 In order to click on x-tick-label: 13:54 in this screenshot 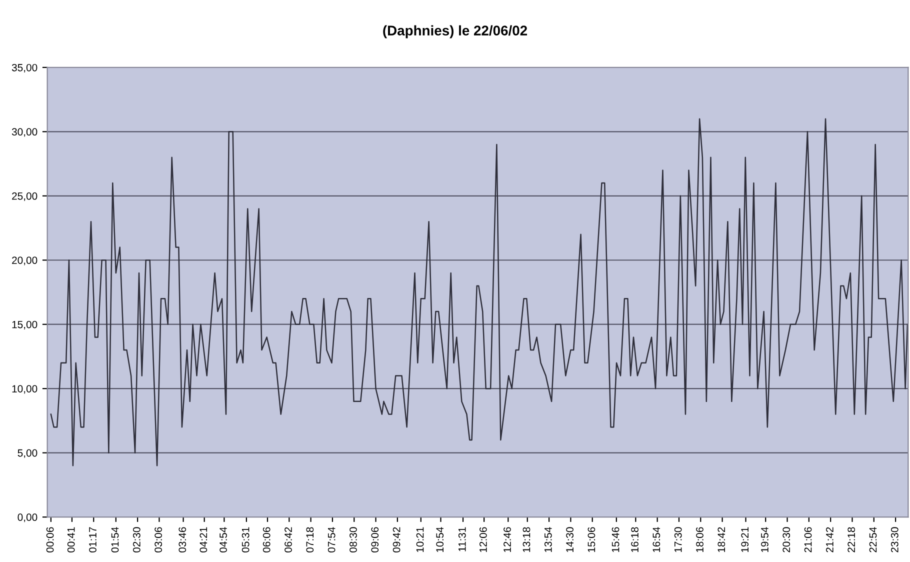, I will do `click(548, 539)`.